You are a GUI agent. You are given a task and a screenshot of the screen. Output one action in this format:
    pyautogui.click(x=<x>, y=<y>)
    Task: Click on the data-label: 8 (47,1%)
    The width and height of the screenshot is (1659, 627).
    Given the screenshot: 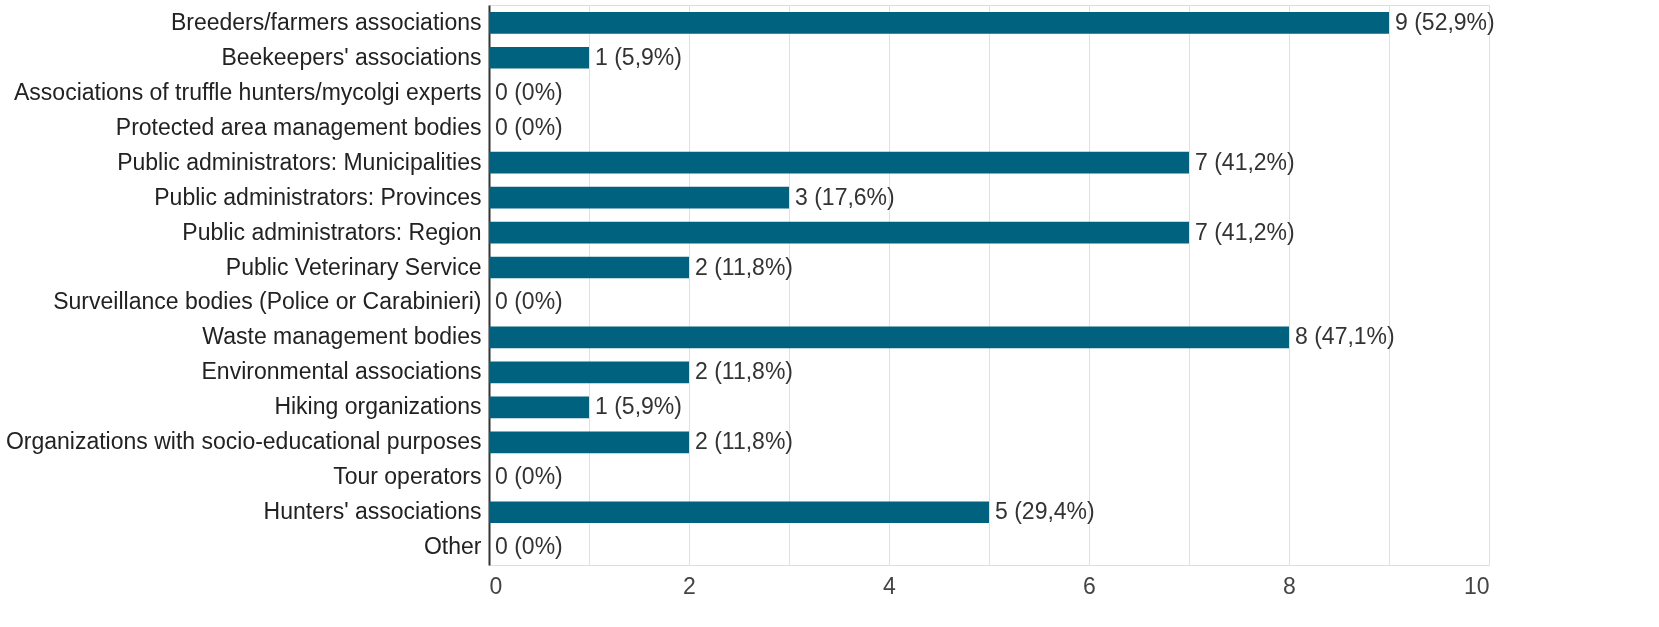 What is the action you would take?
    pyautogui.click(x=1345, y=336)
    